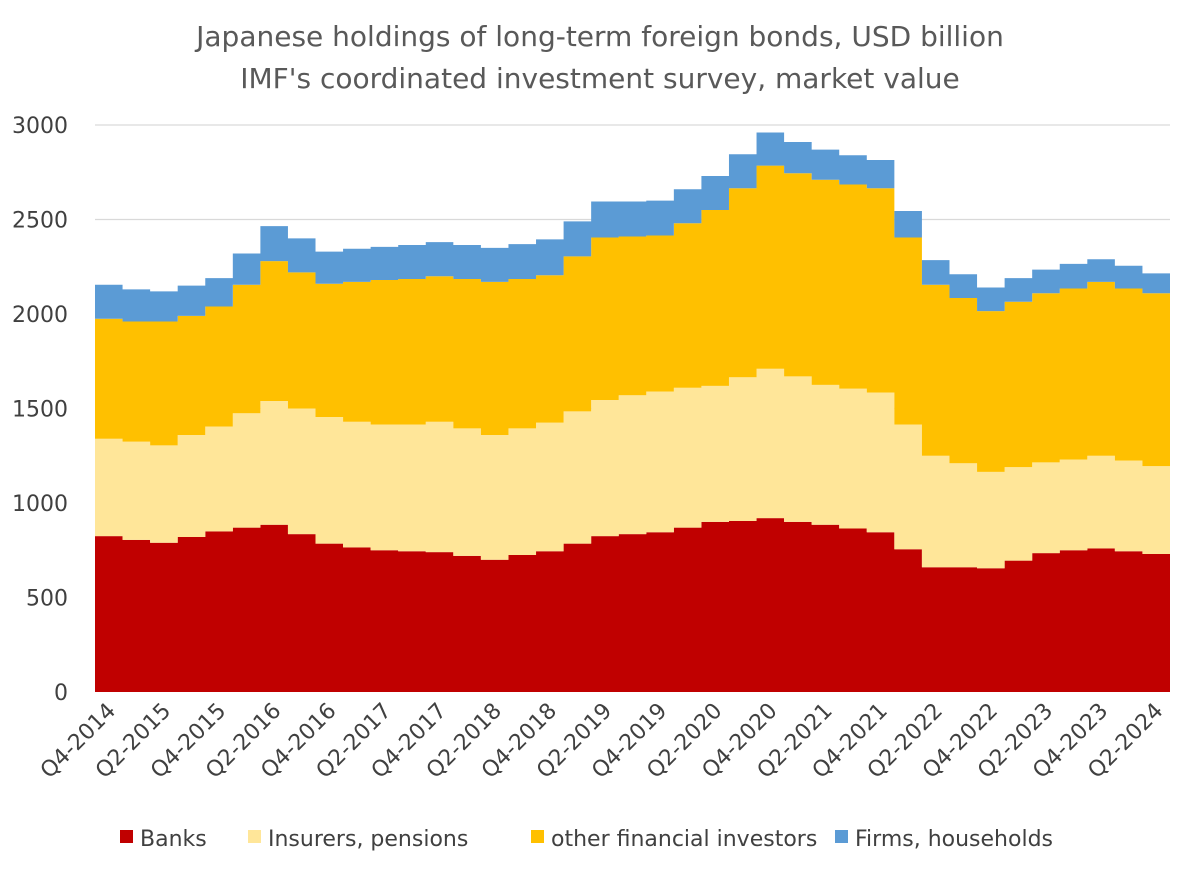 This screenshot has width=1200, height=872. Describe the element at coordinates (173, 839) in the screenshot. I see `legend-label-banks: Banks` at that location.